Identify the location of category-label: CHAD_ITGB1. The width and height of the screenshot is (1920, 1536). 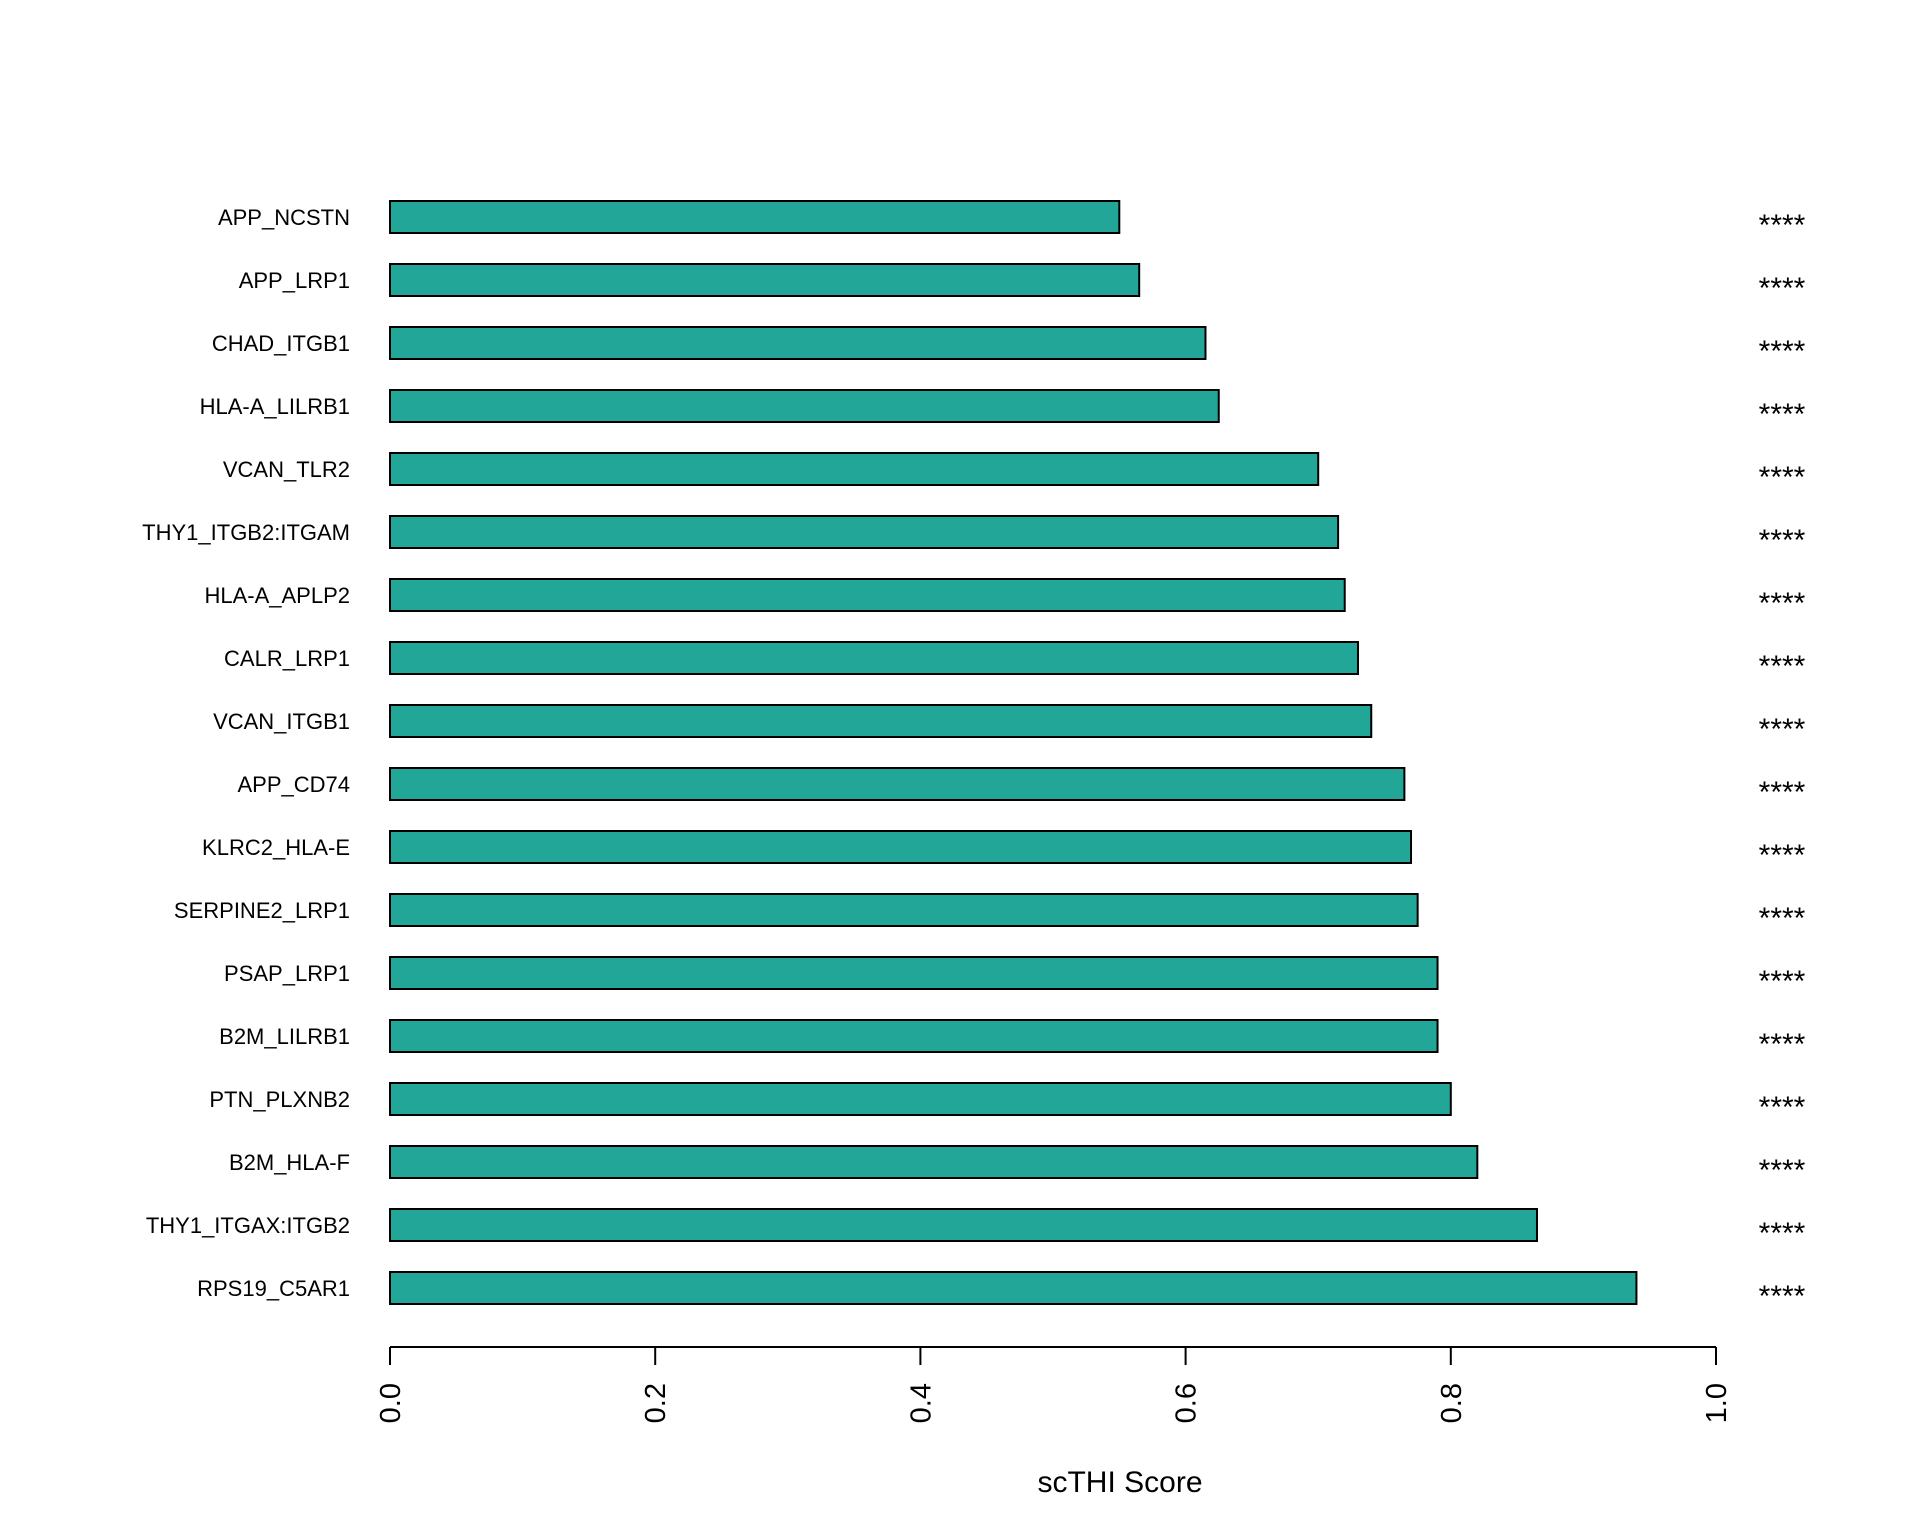
(281, 343).